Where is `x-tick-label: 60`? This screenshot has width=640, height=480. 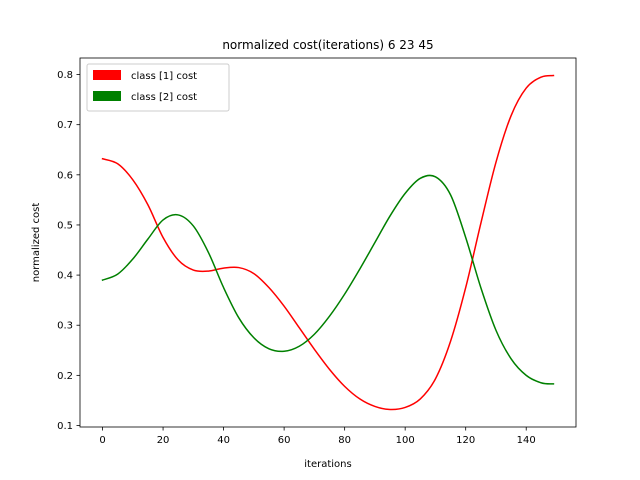 x-tick-label: 60 is located at coordinates (284, 440).